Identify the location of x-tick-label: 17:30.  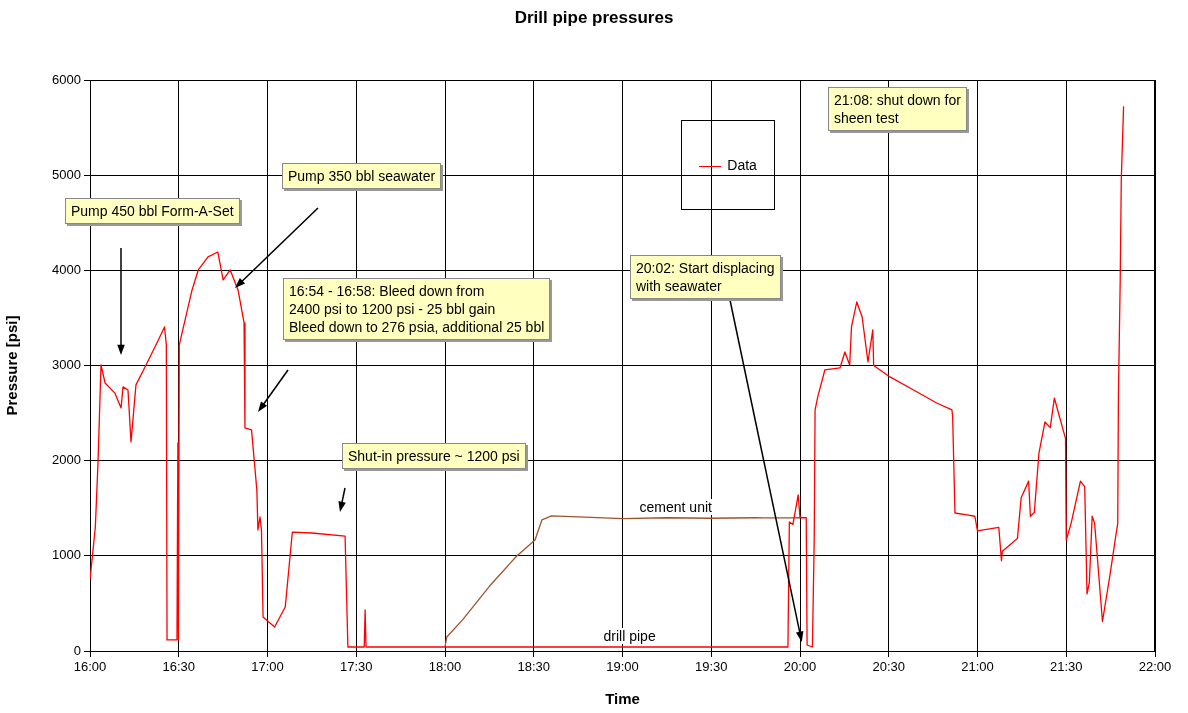
(356, 667).